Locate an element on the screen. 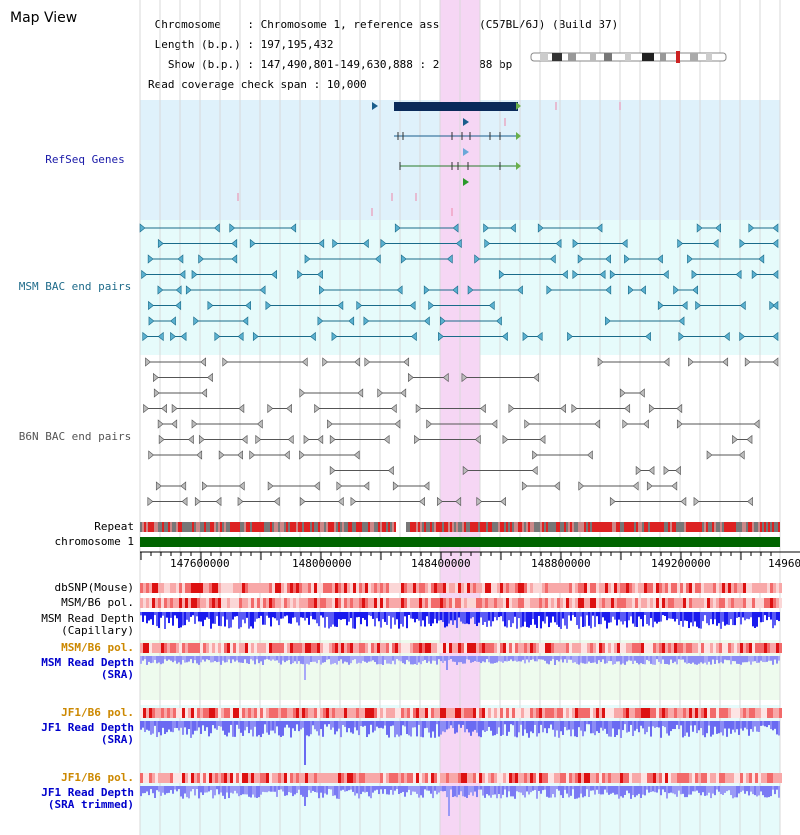 This screenshot has height=835, width=800. chromosome-ideogram is located at coordinates (628, 57).